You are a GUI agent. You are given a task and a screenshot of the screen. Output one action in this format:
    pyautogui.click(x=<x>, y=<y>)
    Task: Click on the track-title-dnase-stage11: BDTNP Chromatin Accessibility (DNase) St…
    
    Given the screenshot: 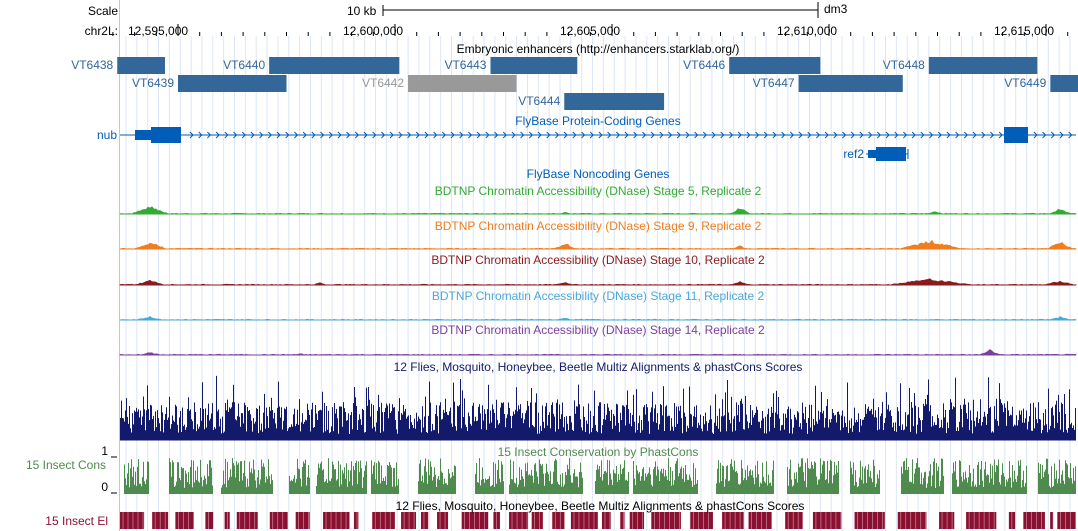 What is the action you would take?
    pyautogui.click(x=598, y=296)
    